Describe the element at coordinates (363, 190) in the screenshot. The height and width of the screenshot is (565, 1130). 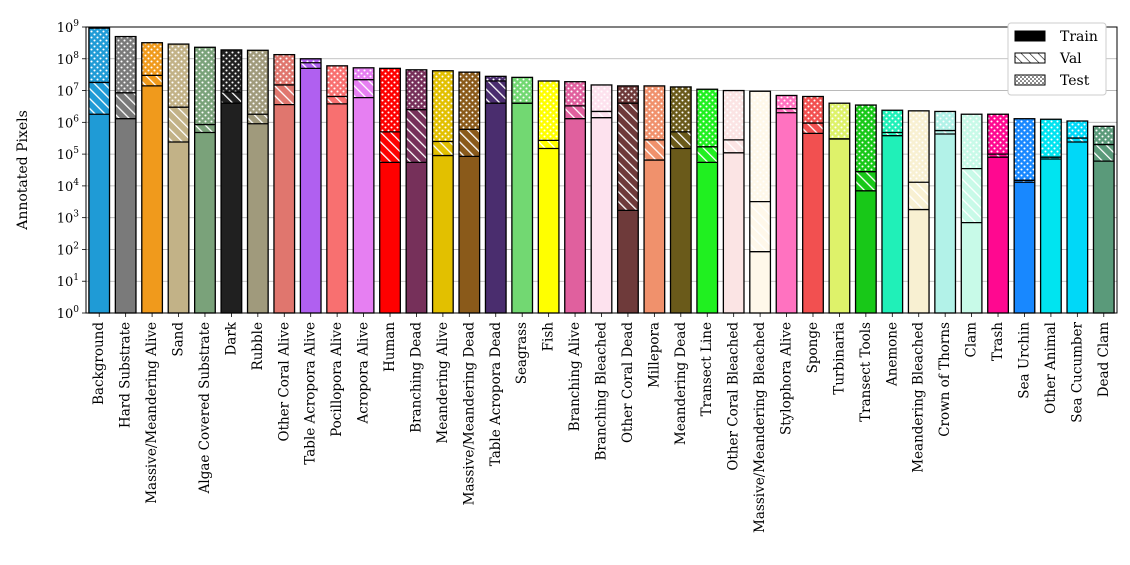
I see `bar-acropora-alive` at that location.